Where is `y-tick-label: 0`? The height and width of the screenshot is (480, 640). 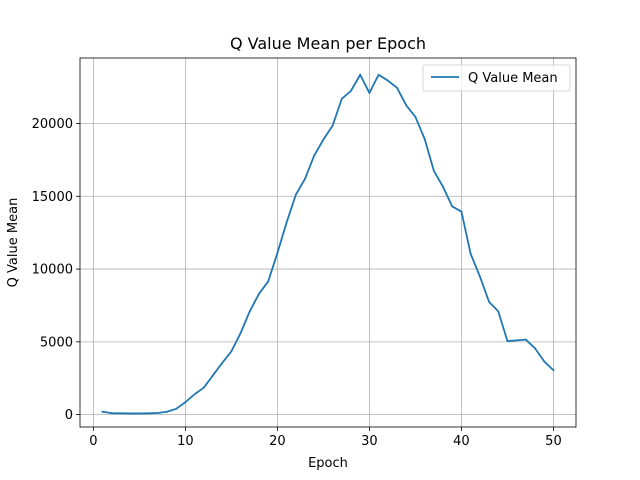
y-tick-label: 0 is located at coordinates (69, 415).